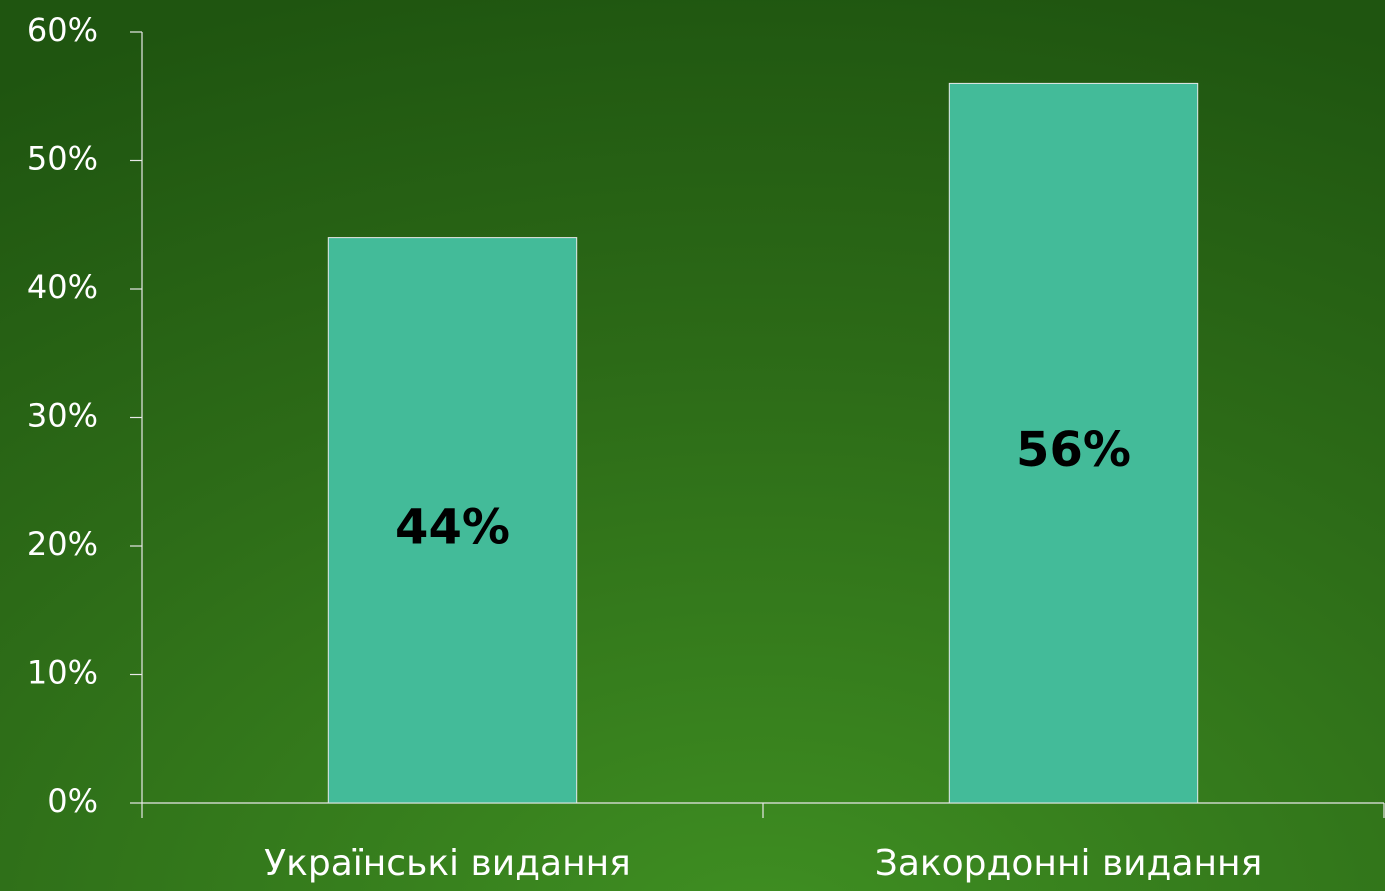 This screenshot has width=1385, height=891. I want to click on y-tick-label: 10%, so click(62, 673).